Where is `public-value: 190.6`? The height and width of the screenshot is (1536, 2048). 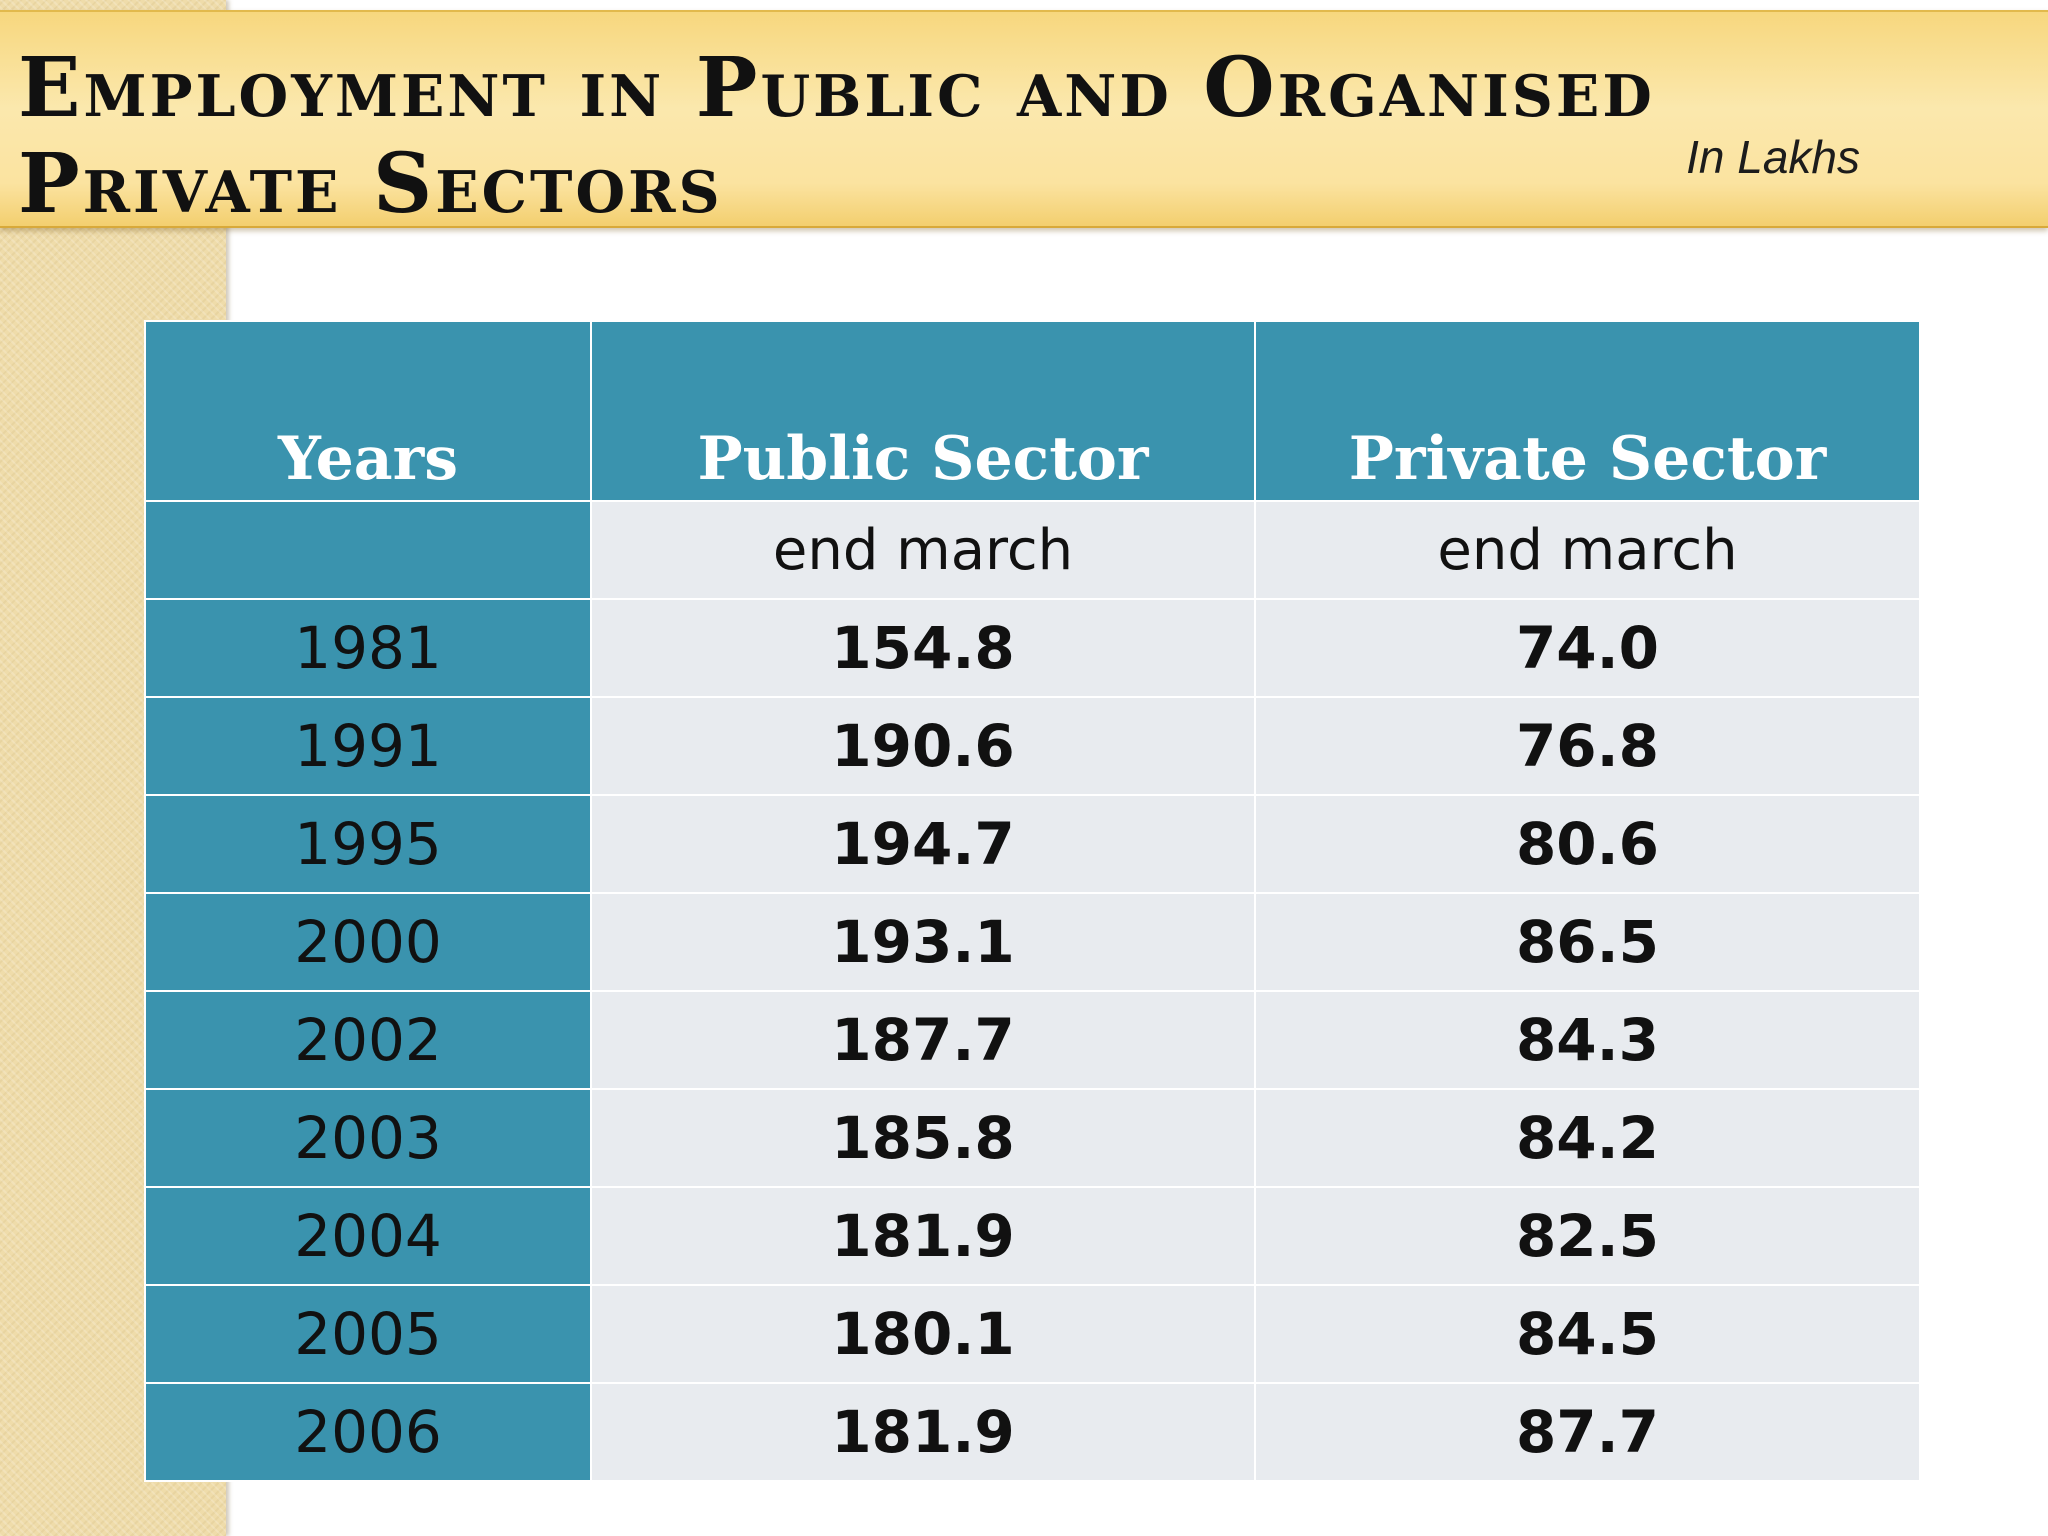
public-value: 190.6 is located at coordinates (923, 746).